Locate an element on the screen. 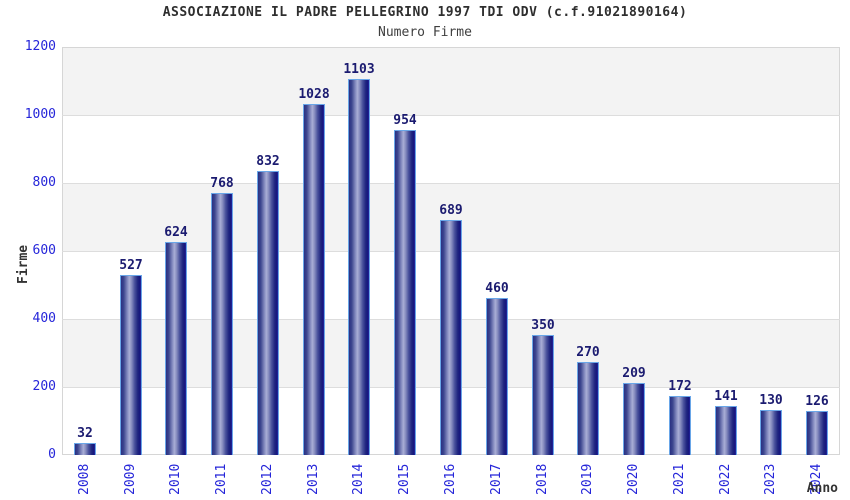 This screenshot has width=850, height=500. bar-2021 is located at coordinates (680, 425).